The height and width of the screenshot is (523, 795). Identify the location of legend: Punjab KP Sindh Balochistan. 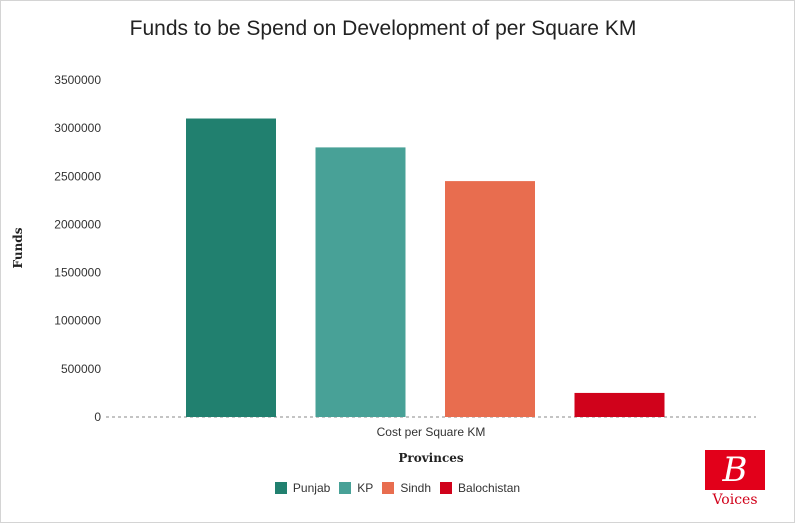
(397, 488).